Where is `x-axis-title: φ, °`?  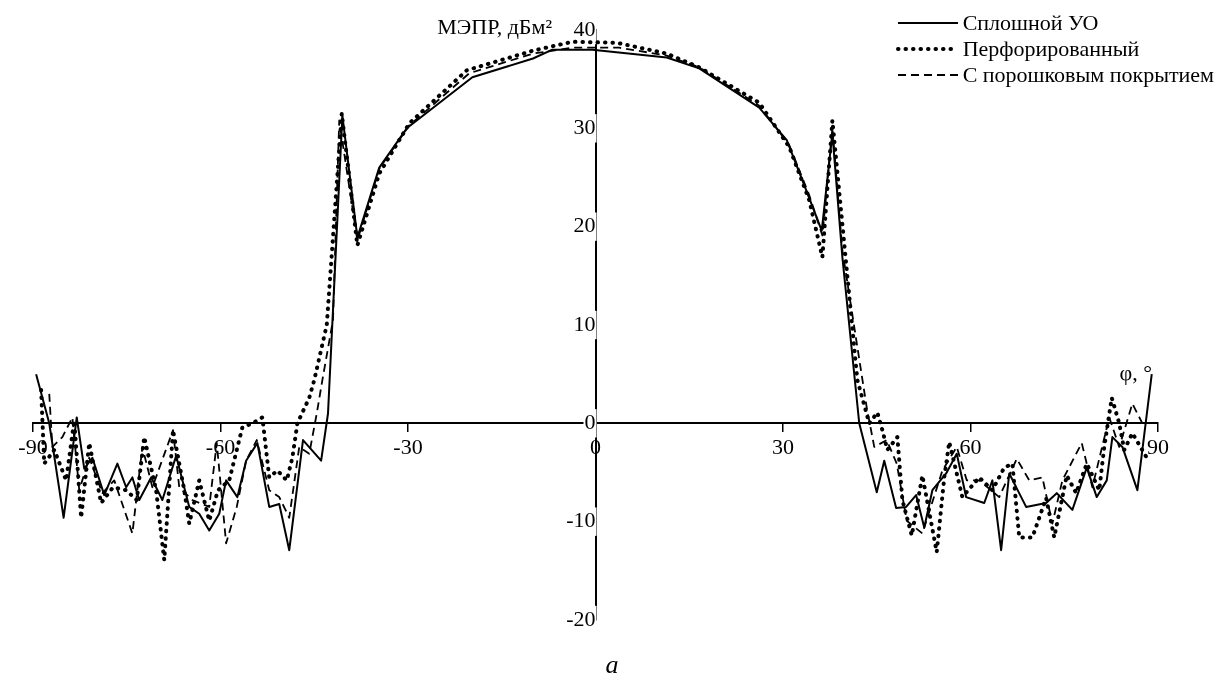
x-axis-title: φ, ° is located at coordinates (1135, 373).